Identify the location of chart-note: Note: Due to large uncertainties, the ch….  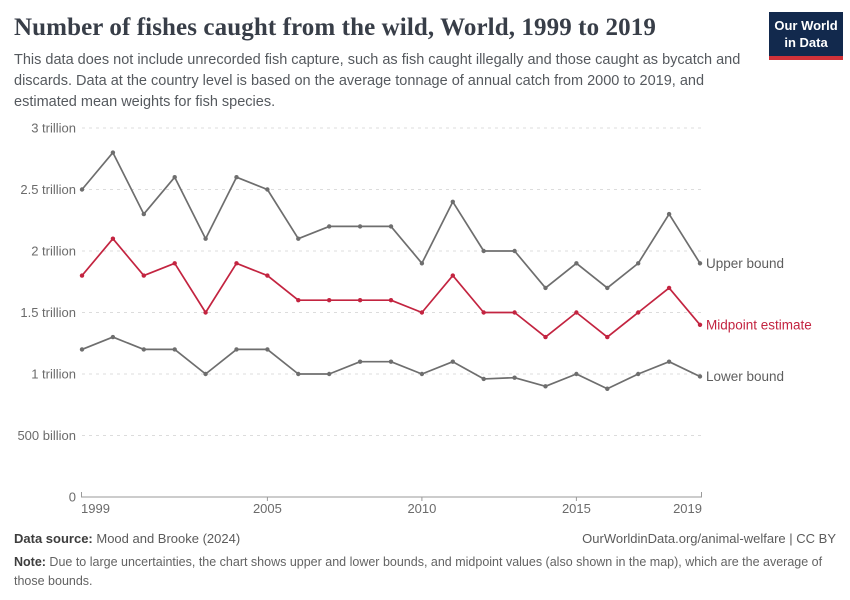
(425, 572).